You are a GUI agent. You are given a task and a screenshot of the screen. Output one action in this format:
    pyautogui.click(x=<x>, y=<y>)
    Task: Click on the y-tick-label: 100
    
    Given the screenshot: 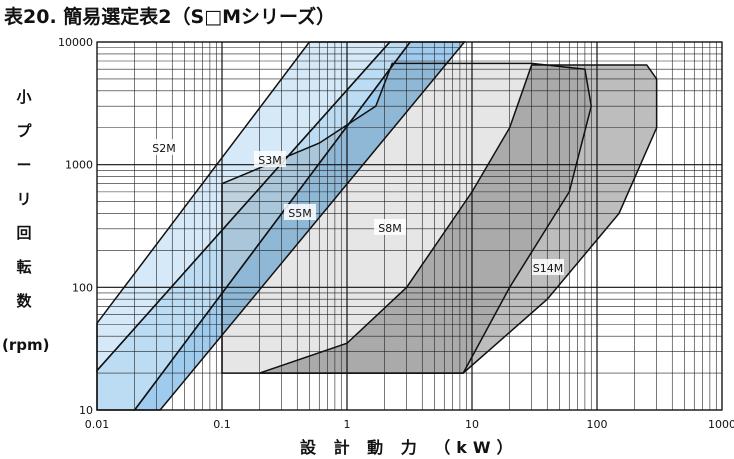 What is the action you would take?
    pyautogui.click(x=82, y=287)
    